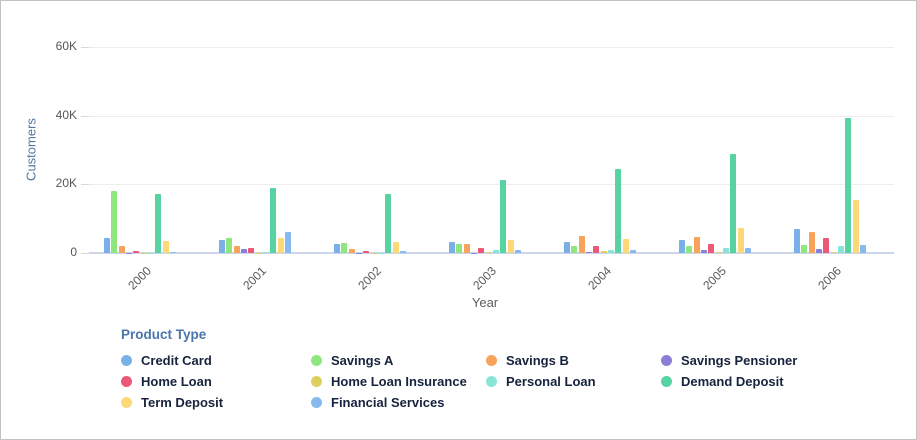 This screenshot has height=440, width=917. What do you see at coordinates (733, 203) in the screenshot?
I see `bar-demand-deposit-2005` at bounding box center [733, 203].